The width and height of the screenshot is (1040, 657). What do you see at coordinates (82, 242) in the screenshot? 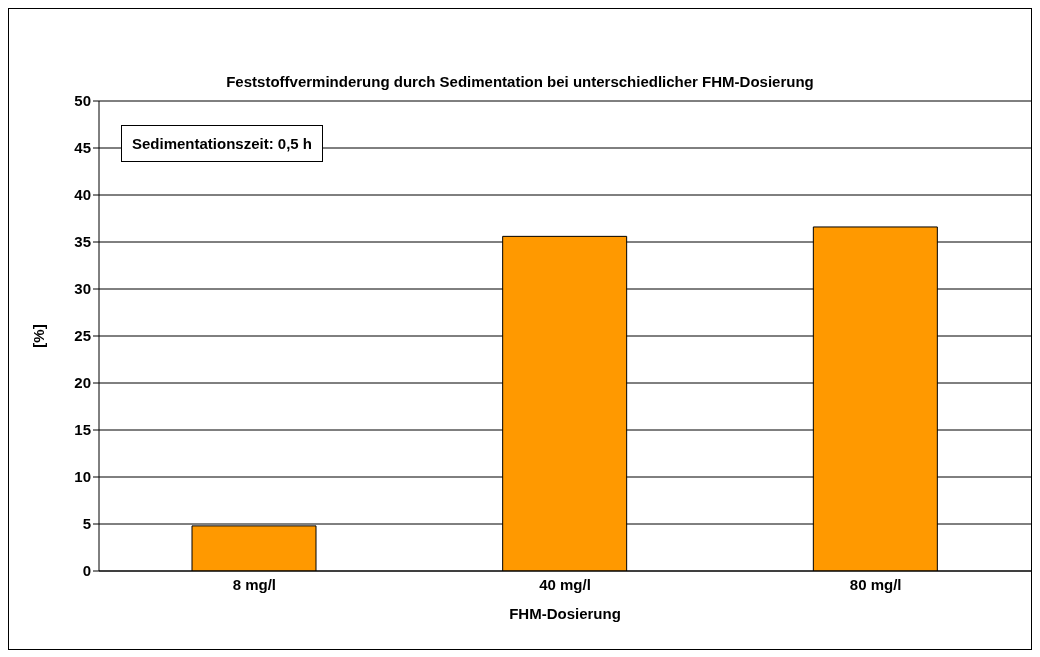
I see `y-tick-label: 35` at bounding box center [82, 242].